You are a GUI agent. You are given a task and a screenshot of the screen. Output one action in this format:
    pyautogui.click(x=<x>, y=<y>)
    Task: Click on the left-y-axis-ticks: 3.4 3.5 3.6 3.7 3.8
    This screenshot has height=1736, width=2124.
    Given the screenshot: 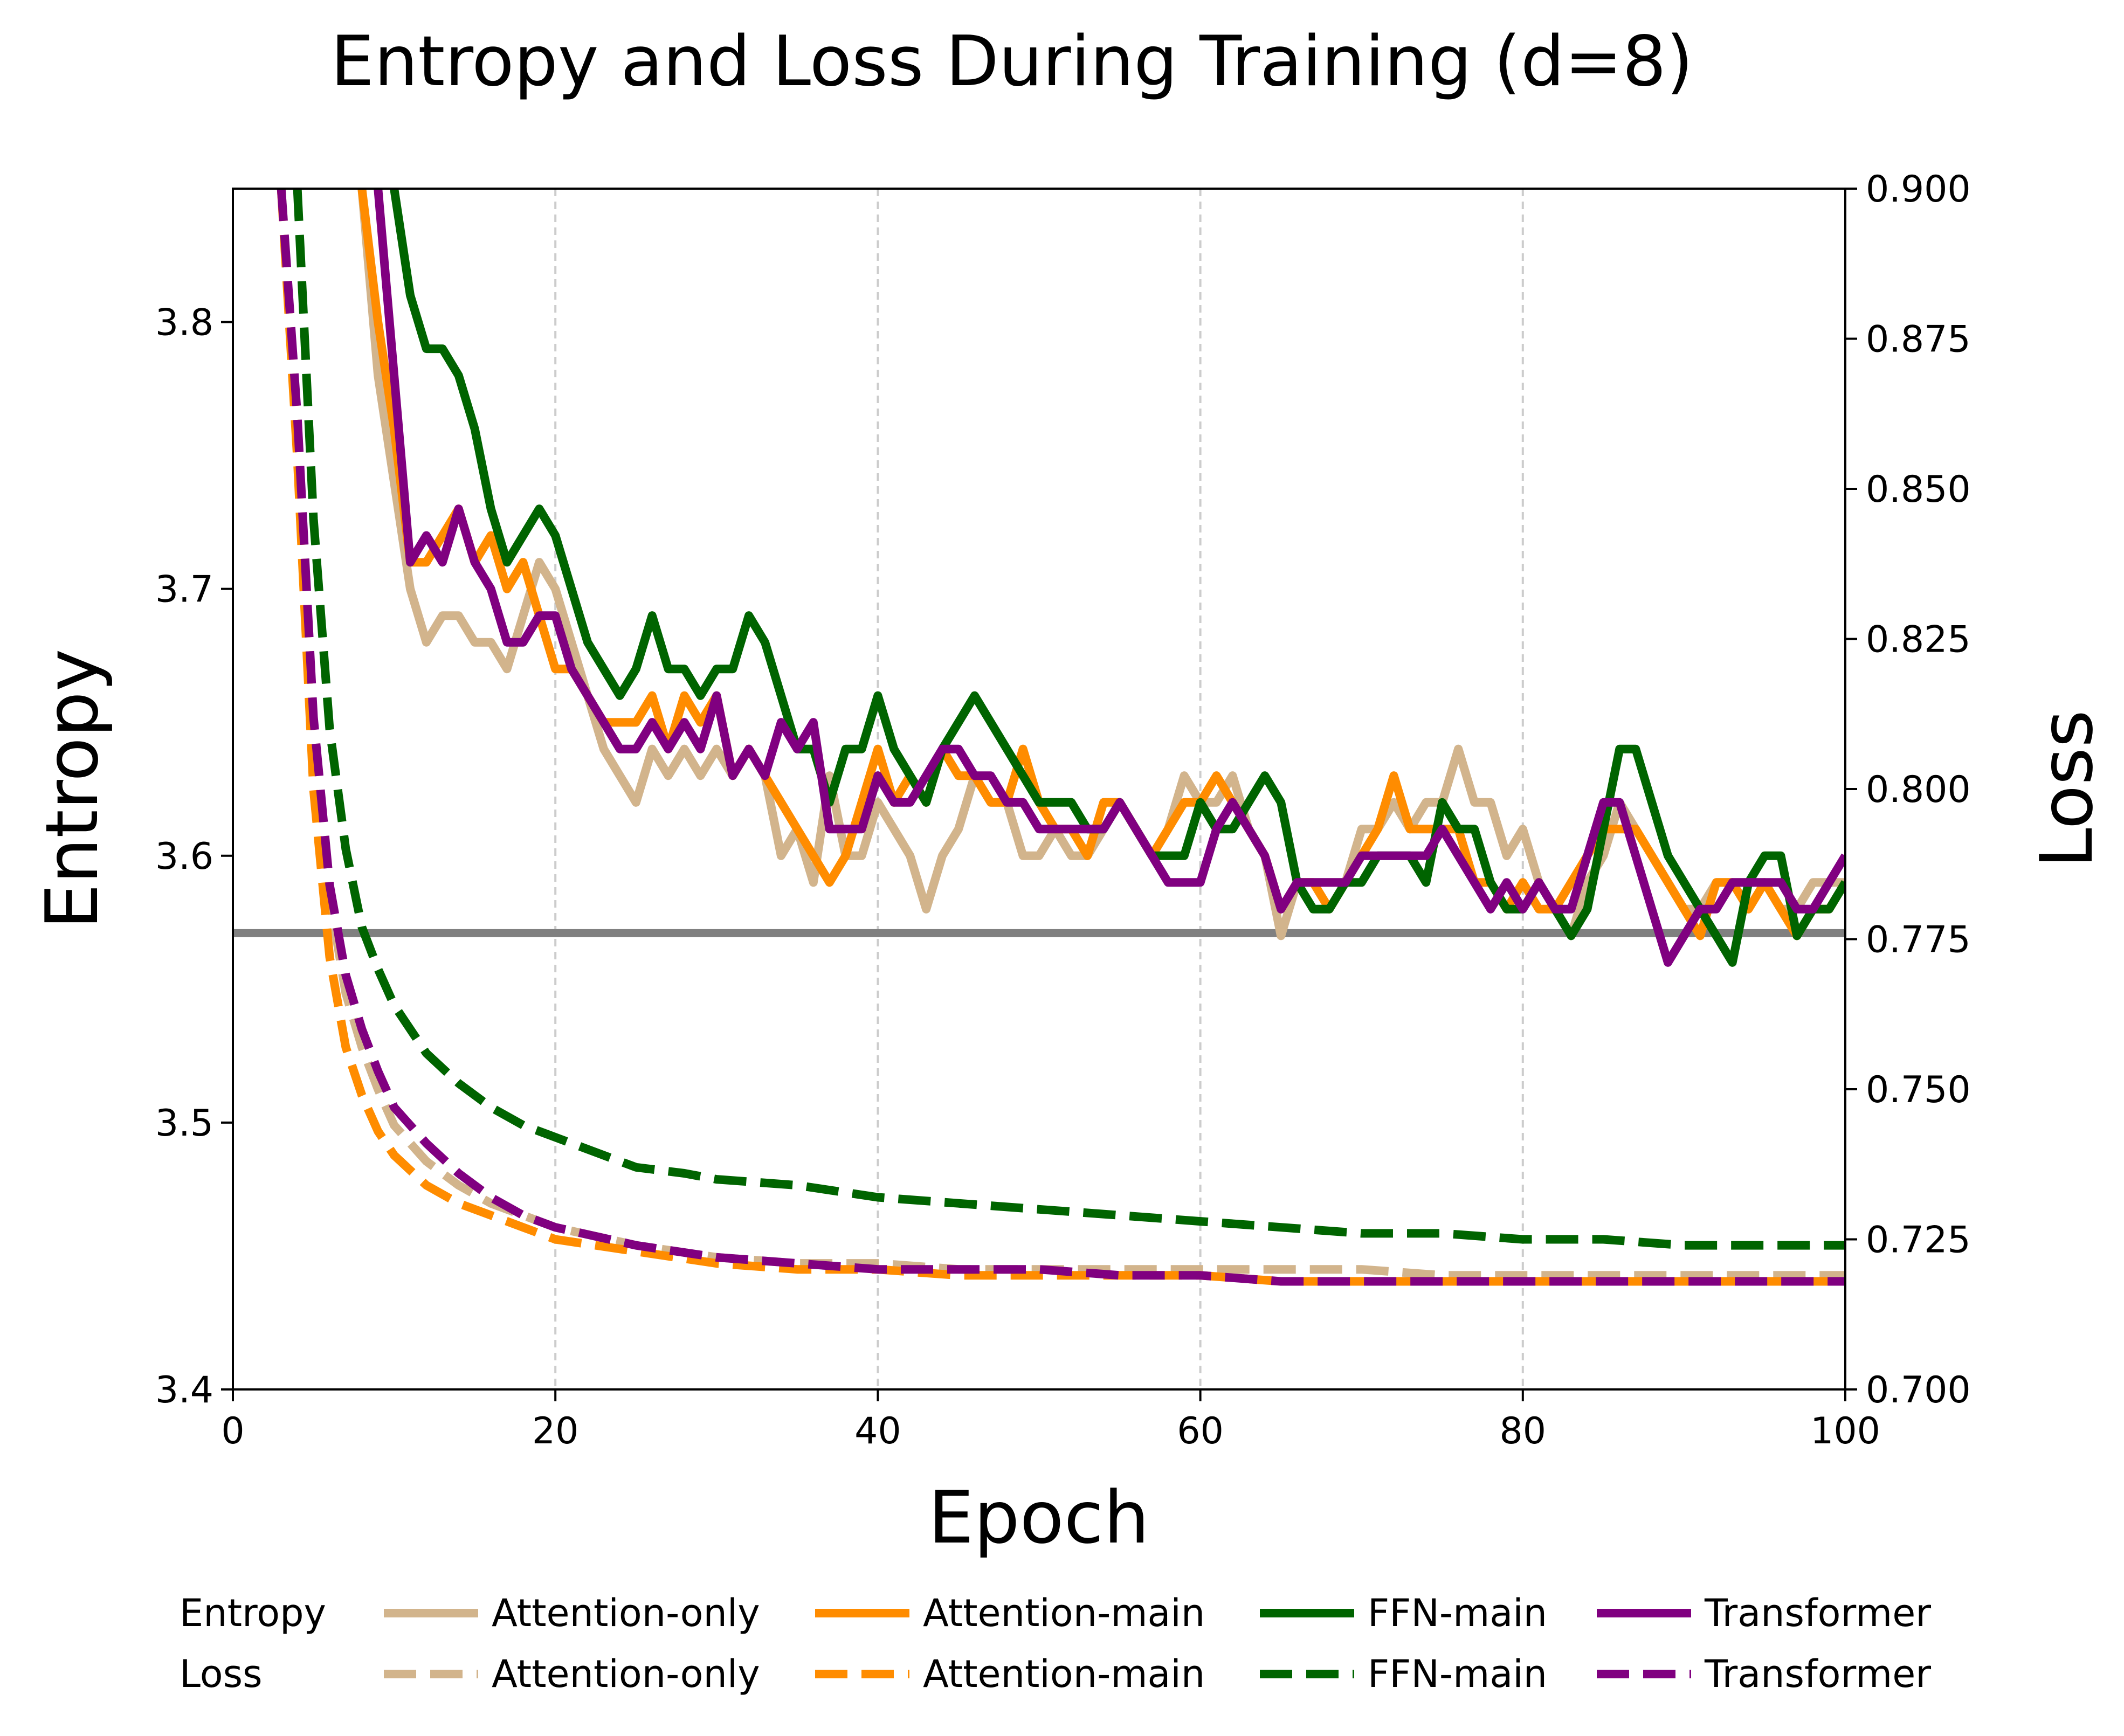 What is the action you would take?
    pyautogui.click(x=194, y=857)
    